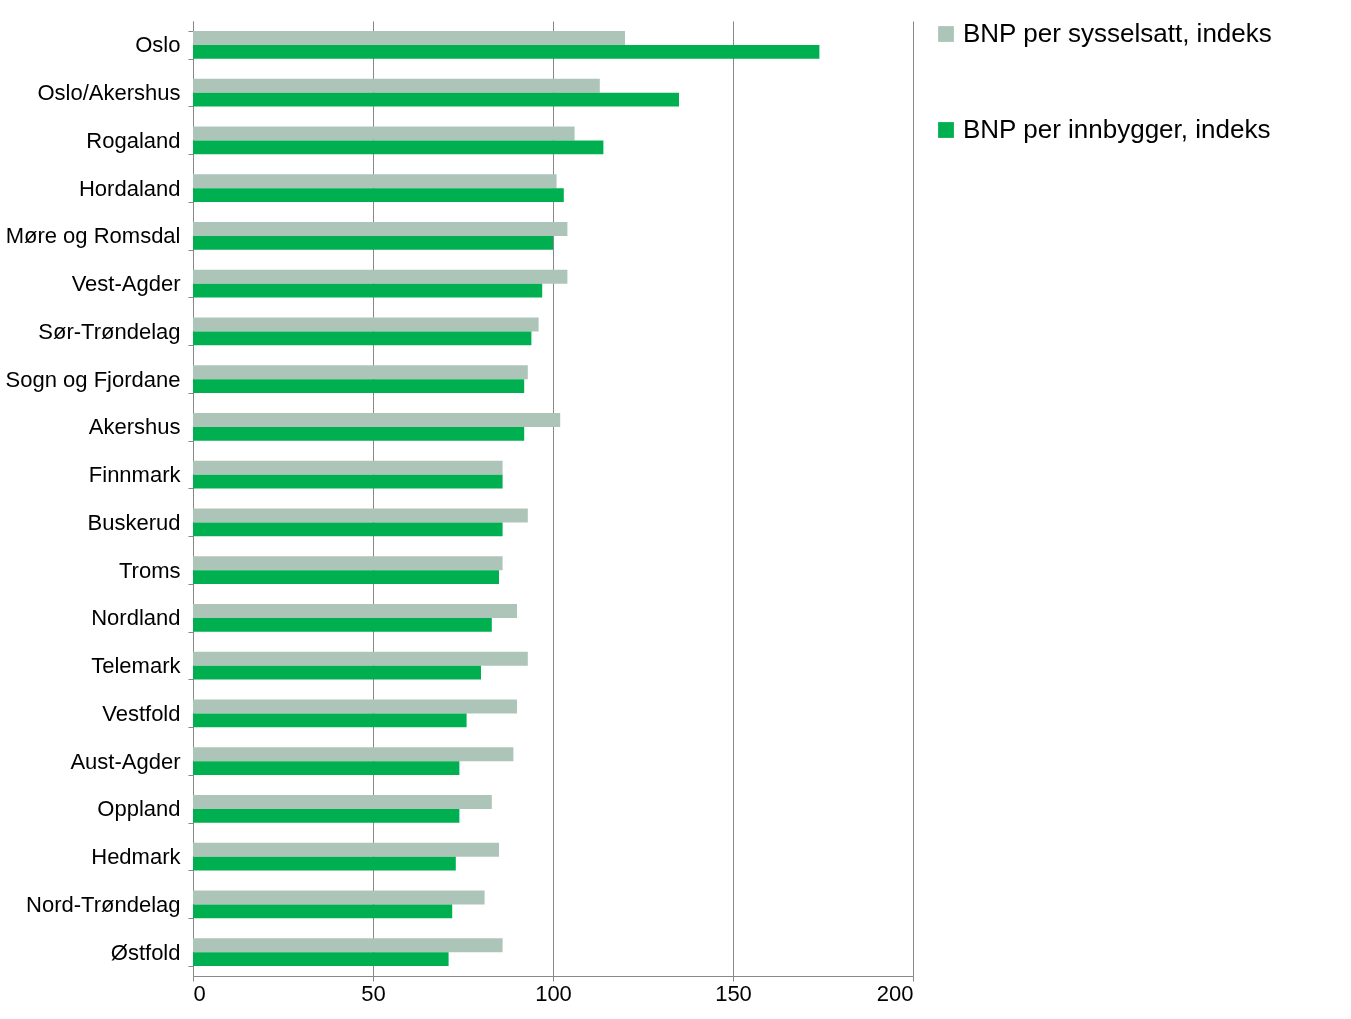  Describe the element at coordinates (109, 93) in the screenshot. I see `y-tick-label: Oslo/Akershus` at that location.